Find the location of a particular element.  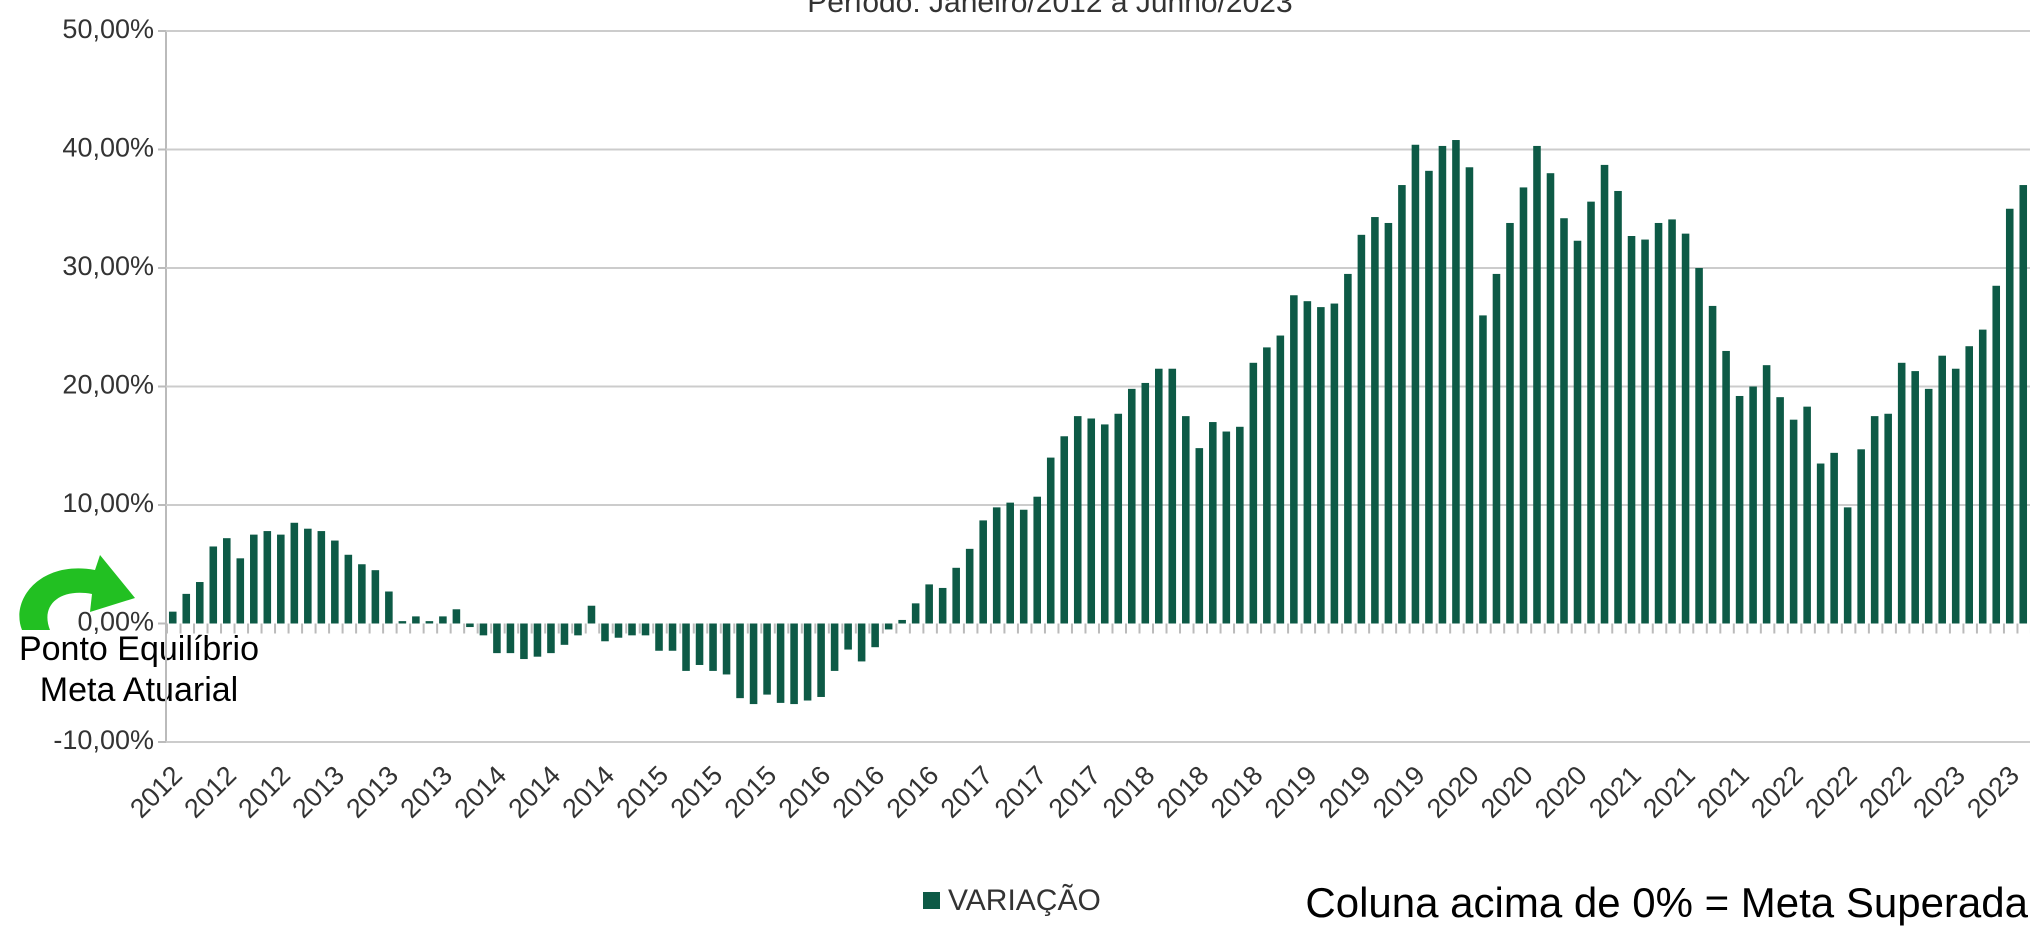

x-tick-label: 2013 is located at coordinates (372, 792).